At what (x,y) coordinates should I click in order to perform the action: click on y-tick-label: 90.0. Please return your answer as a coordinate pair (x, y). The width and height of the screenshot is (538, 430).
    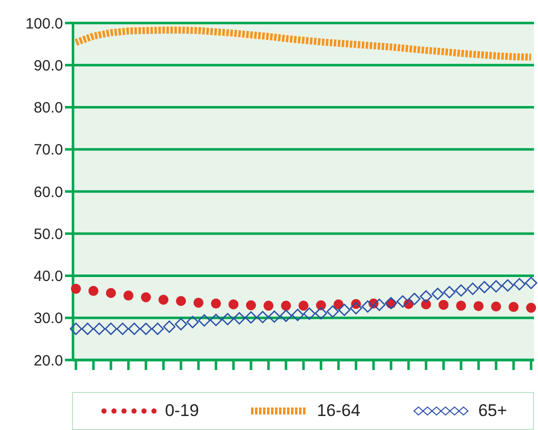
    Looking at the image, I should click on (48, 65).